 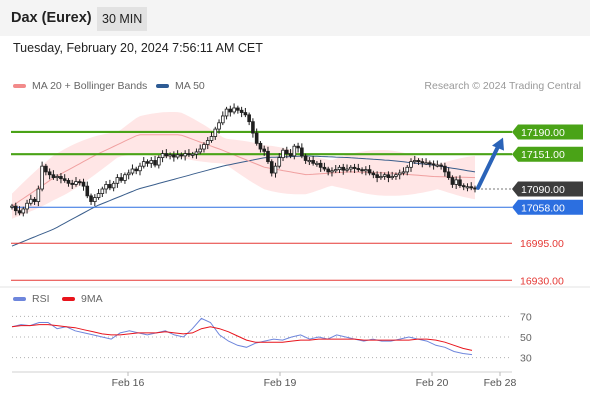 What do you see at coordinates (41, 299) in the screenshot?
I see `legend-rsi-label: RSI` at bounding box center [41, 299].